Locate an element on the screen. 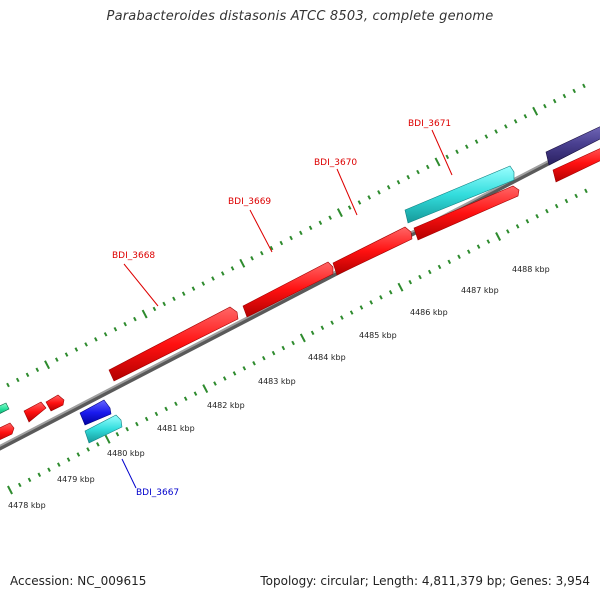 Image resolution: width=600 pixels, height=600 pixels. gene-label-bdi-3667: BDI_3667 is located at coordinates (157, 493).